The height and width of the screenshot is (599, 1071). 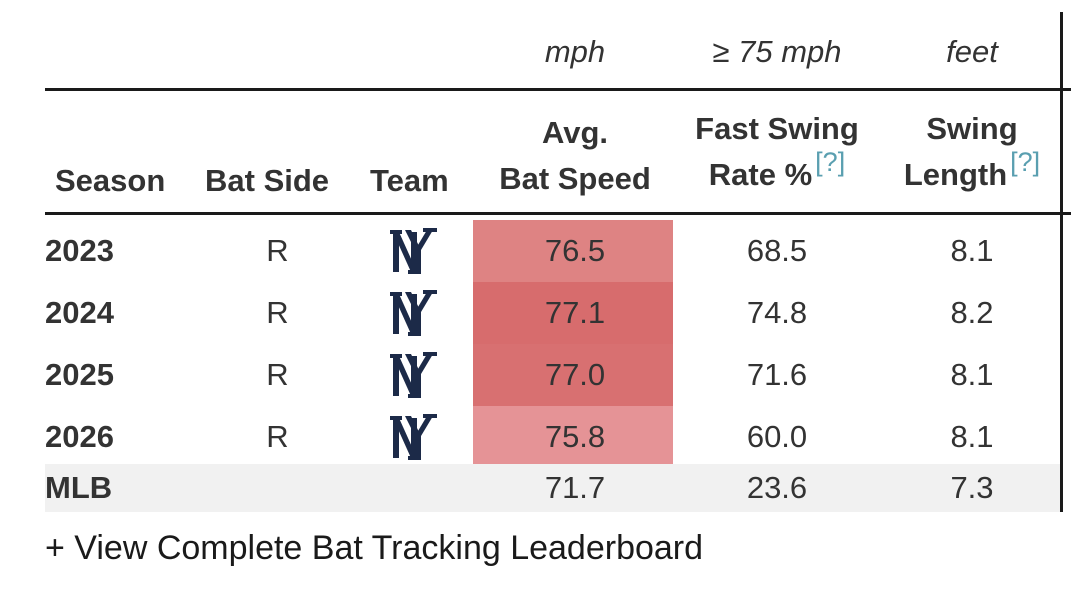 I want to click on unit-bat-speed: mph, so click(x=575, y=51).